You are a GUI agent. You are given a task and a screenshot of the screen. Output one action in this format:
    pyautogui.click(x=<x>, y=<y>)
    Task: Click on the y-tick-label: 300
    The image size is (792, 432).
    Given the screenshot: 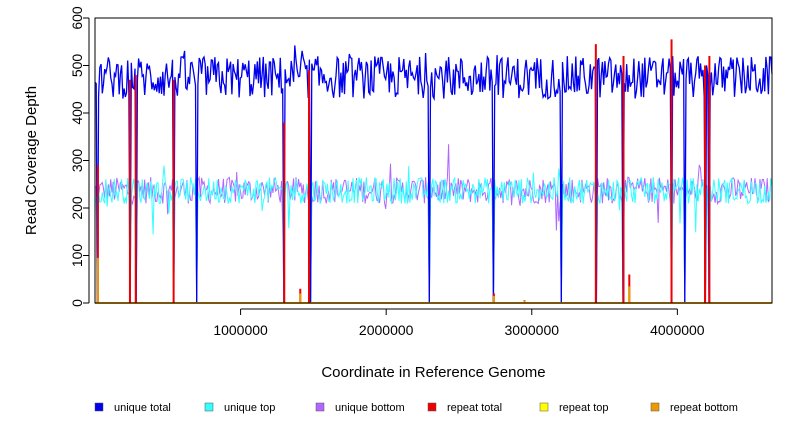 What is the action you would take?
    pyautogui.click(x=77, y=161)
    